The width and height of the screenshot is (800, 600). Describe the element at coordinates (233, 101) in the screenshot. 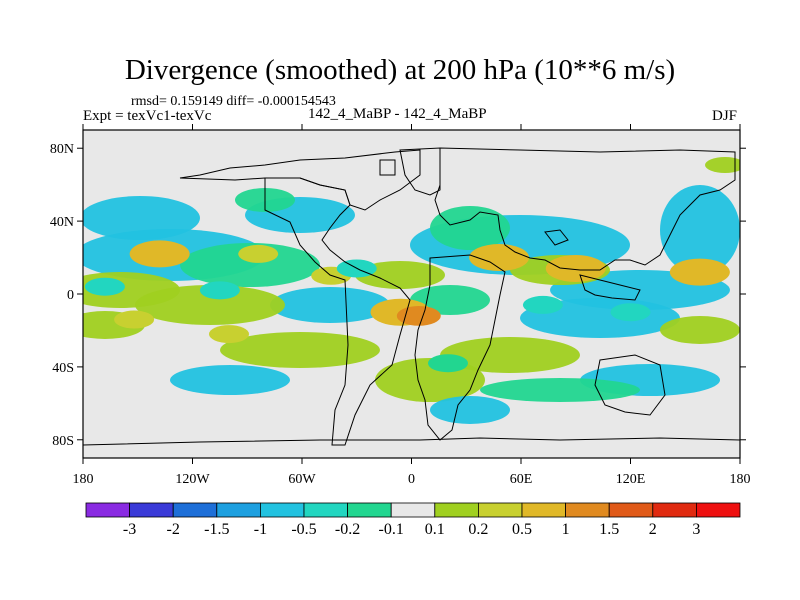

I see `stats-text: rmsd= 0.159149 diff= -0.000154543` at that location.